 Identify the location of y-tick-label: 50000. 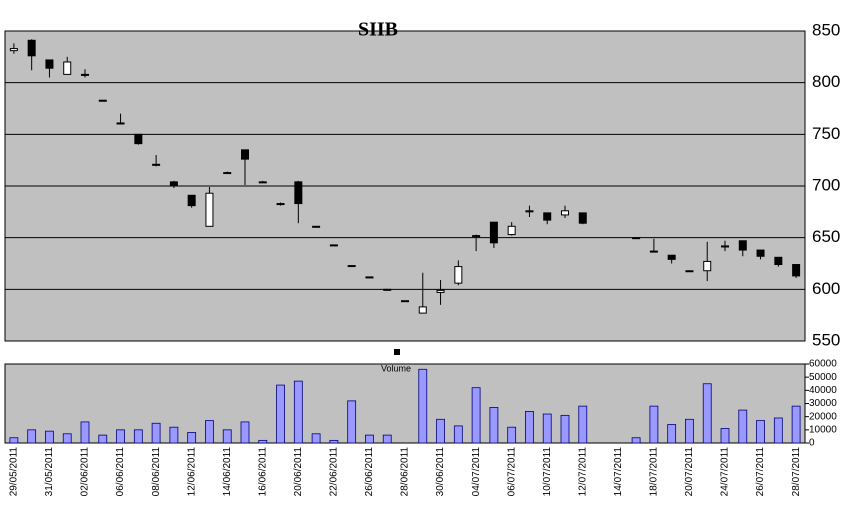
(823, 377).